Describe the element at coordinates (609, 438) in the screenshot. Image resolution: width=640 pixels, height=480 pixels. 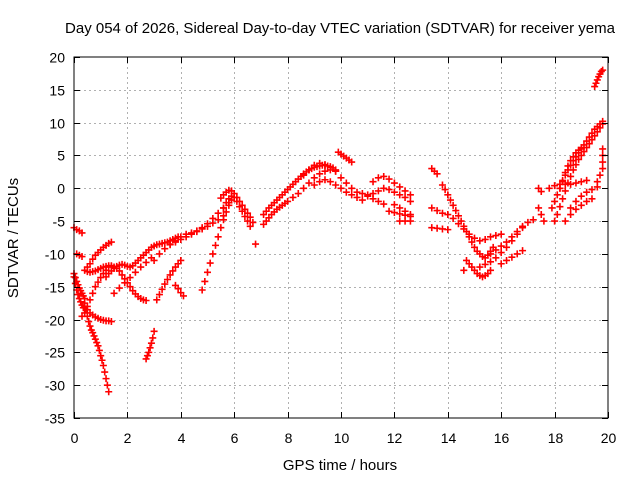
I see `x-tick-label: 20` at that location.